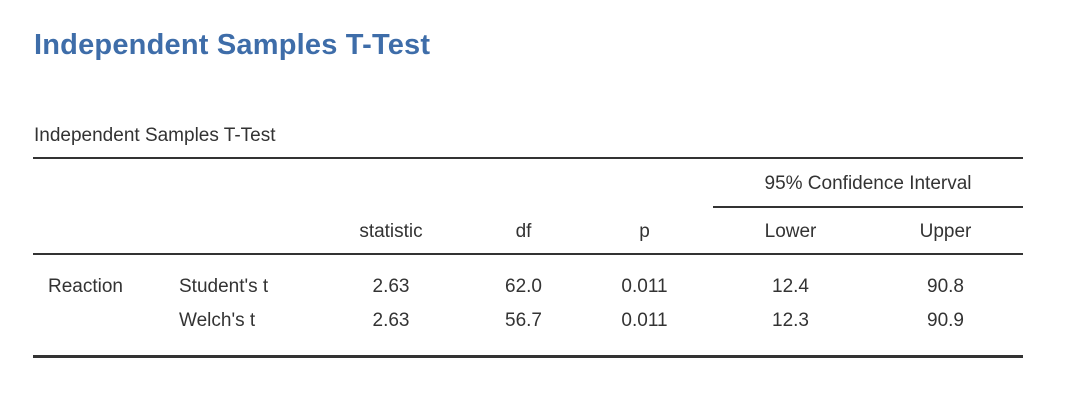 The image size is (1086, 410). I want to click on spanner-row: 95% Confidence Interval, so click(528, 183).